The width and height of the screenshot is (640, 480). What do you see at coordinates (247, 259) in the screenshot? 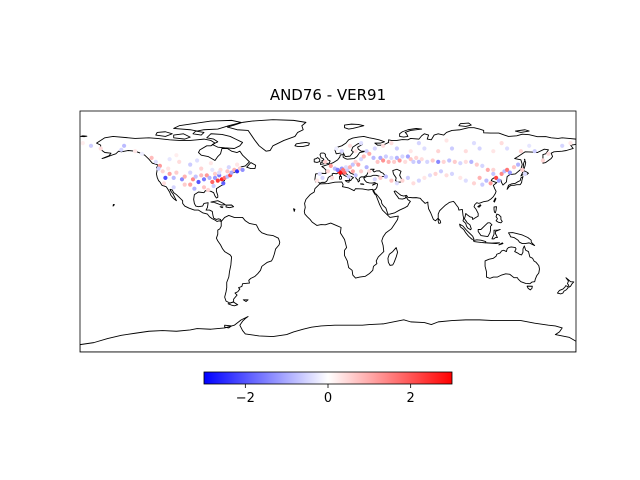
I see `coastline-south-america` at bounding box center [247, 259].